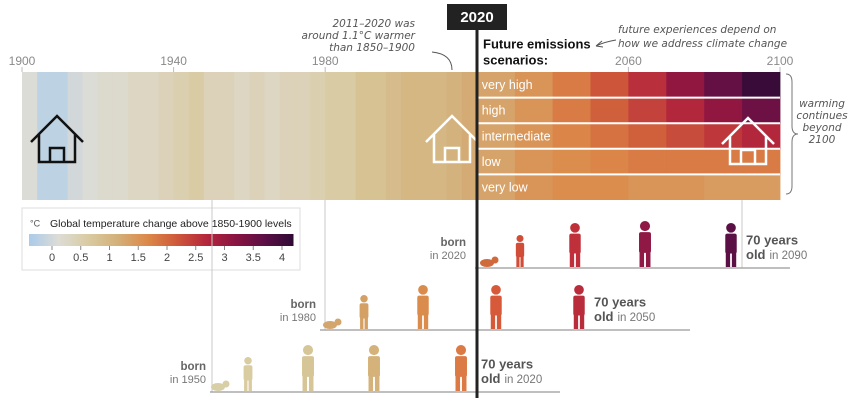 This screenshot has height=402, width=850. What do you see at coordinates (442, 61) in the screenshot?
I see `note-pointer` at bounding box center [442, 61].